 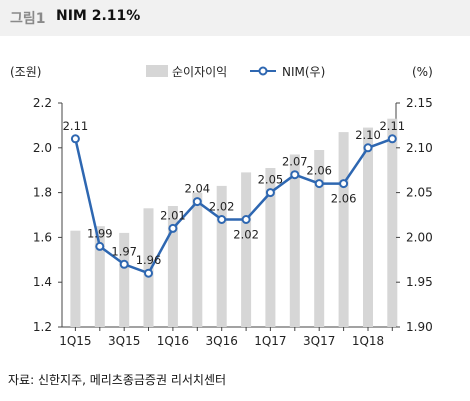 What do you see at coordinates (98, 16) in the screenshot?
I see `figure-title: NIM 2.11%` at bounding box center [98, 16].